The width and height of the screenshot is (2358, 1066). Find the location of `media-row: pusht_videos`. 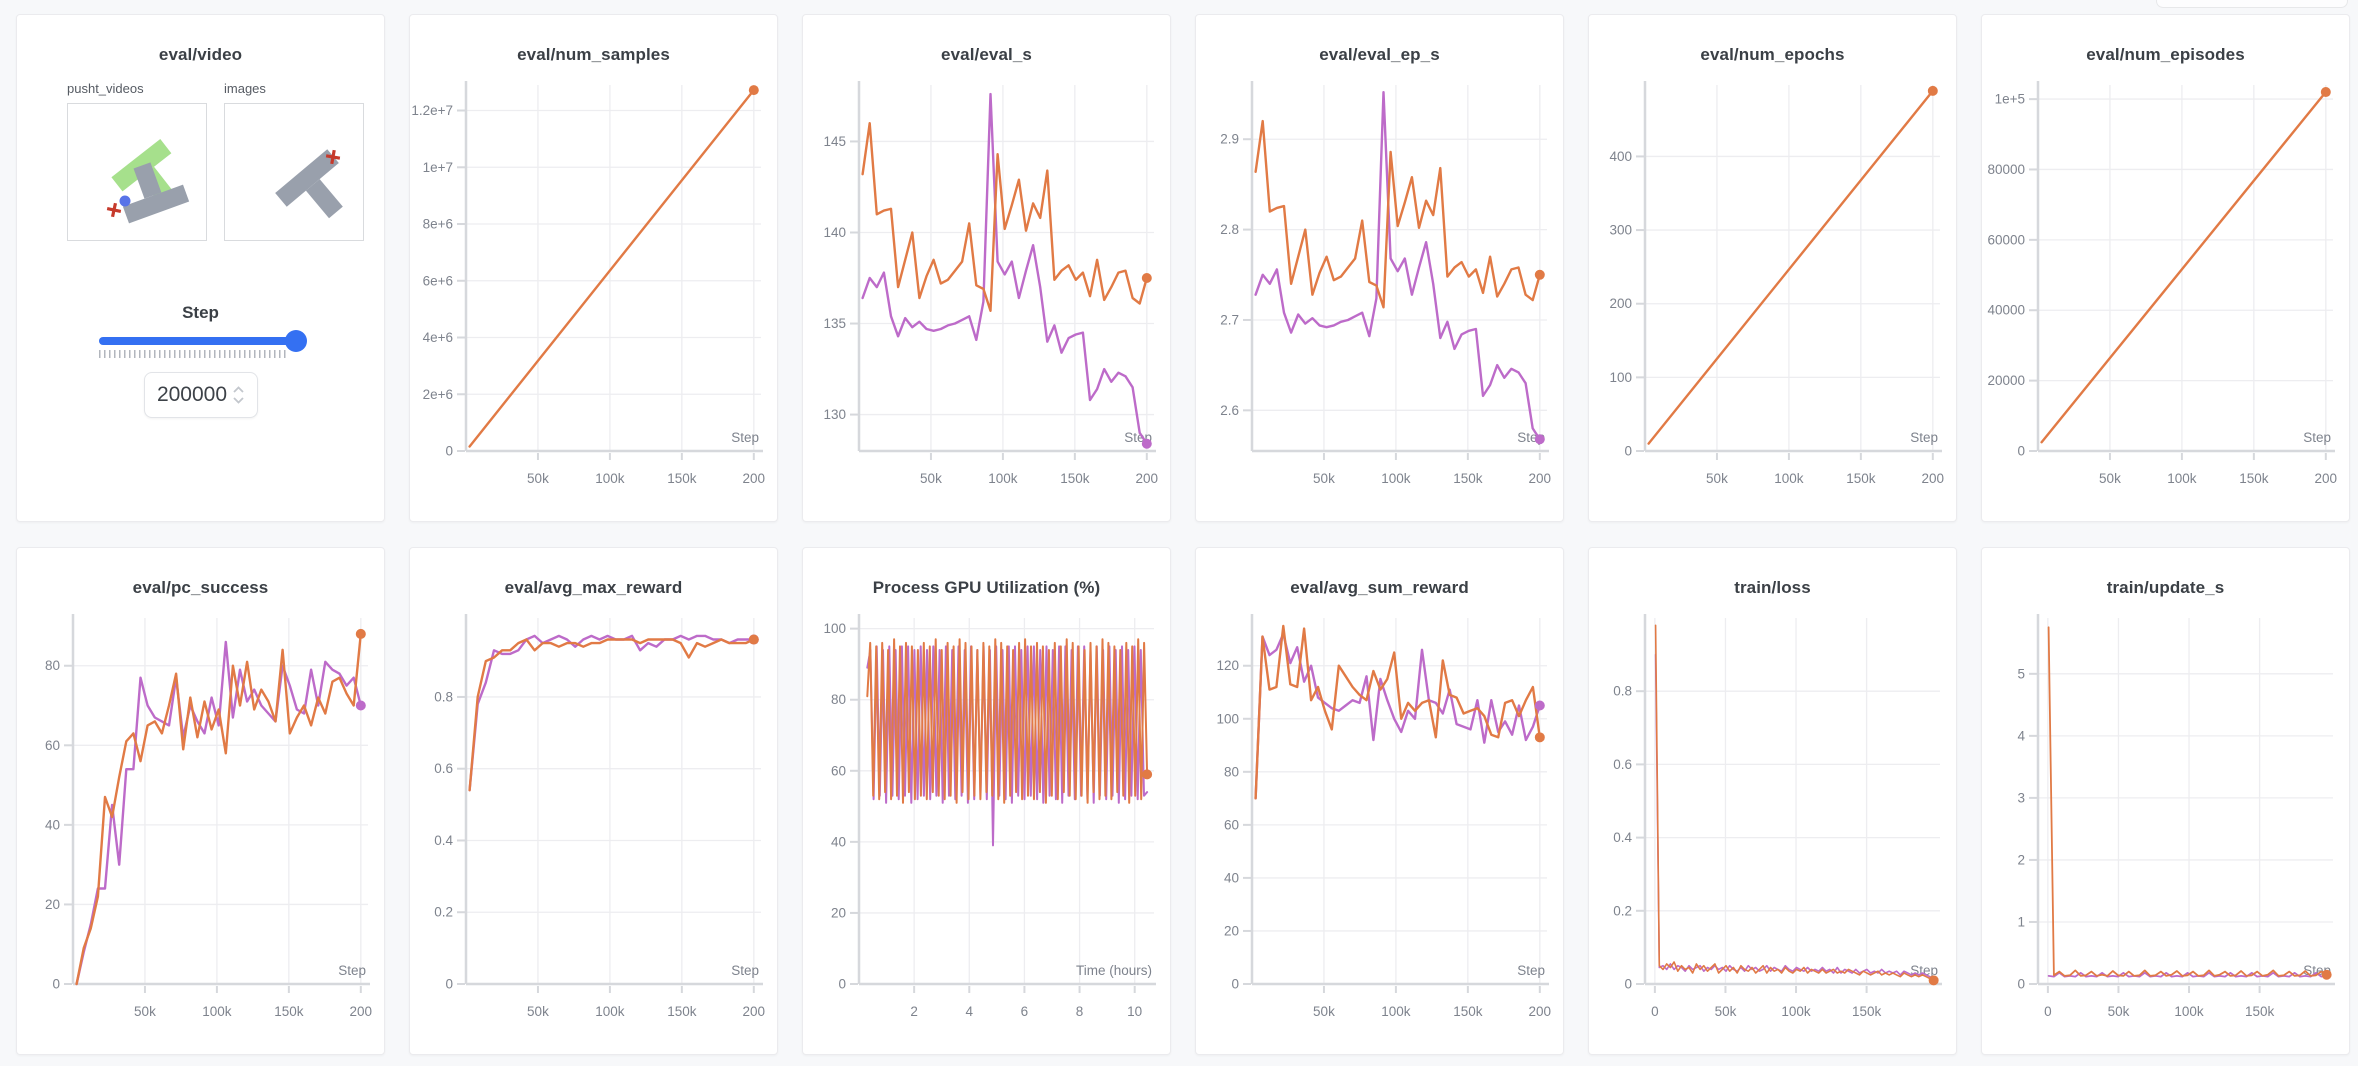

media-row: pusht_videos is located at coordinates (225, 161).